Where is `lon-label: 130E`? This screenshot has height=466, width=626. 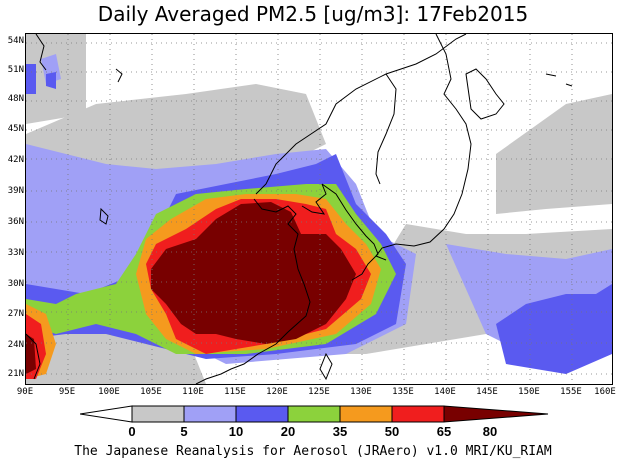
lon-label: 130E is located at coordinates (361, 392).